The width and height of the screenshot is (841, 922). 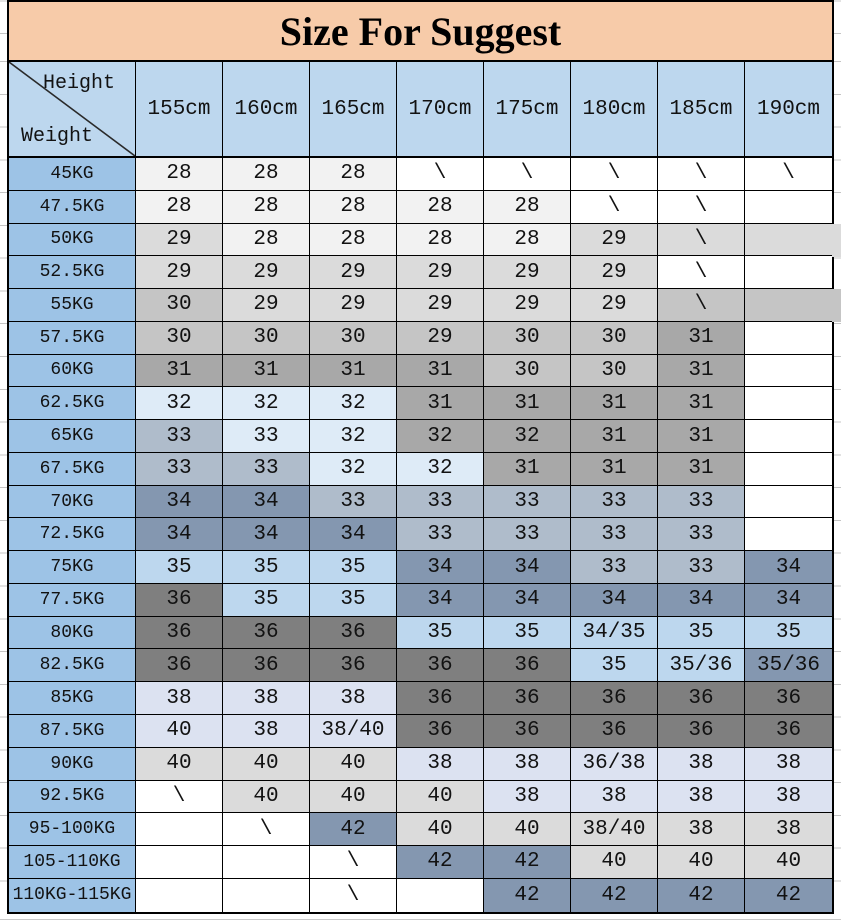 I want to click on table-row: 62.5KG 32 32 32 31 31 31 31, so click(x=420, y=404).